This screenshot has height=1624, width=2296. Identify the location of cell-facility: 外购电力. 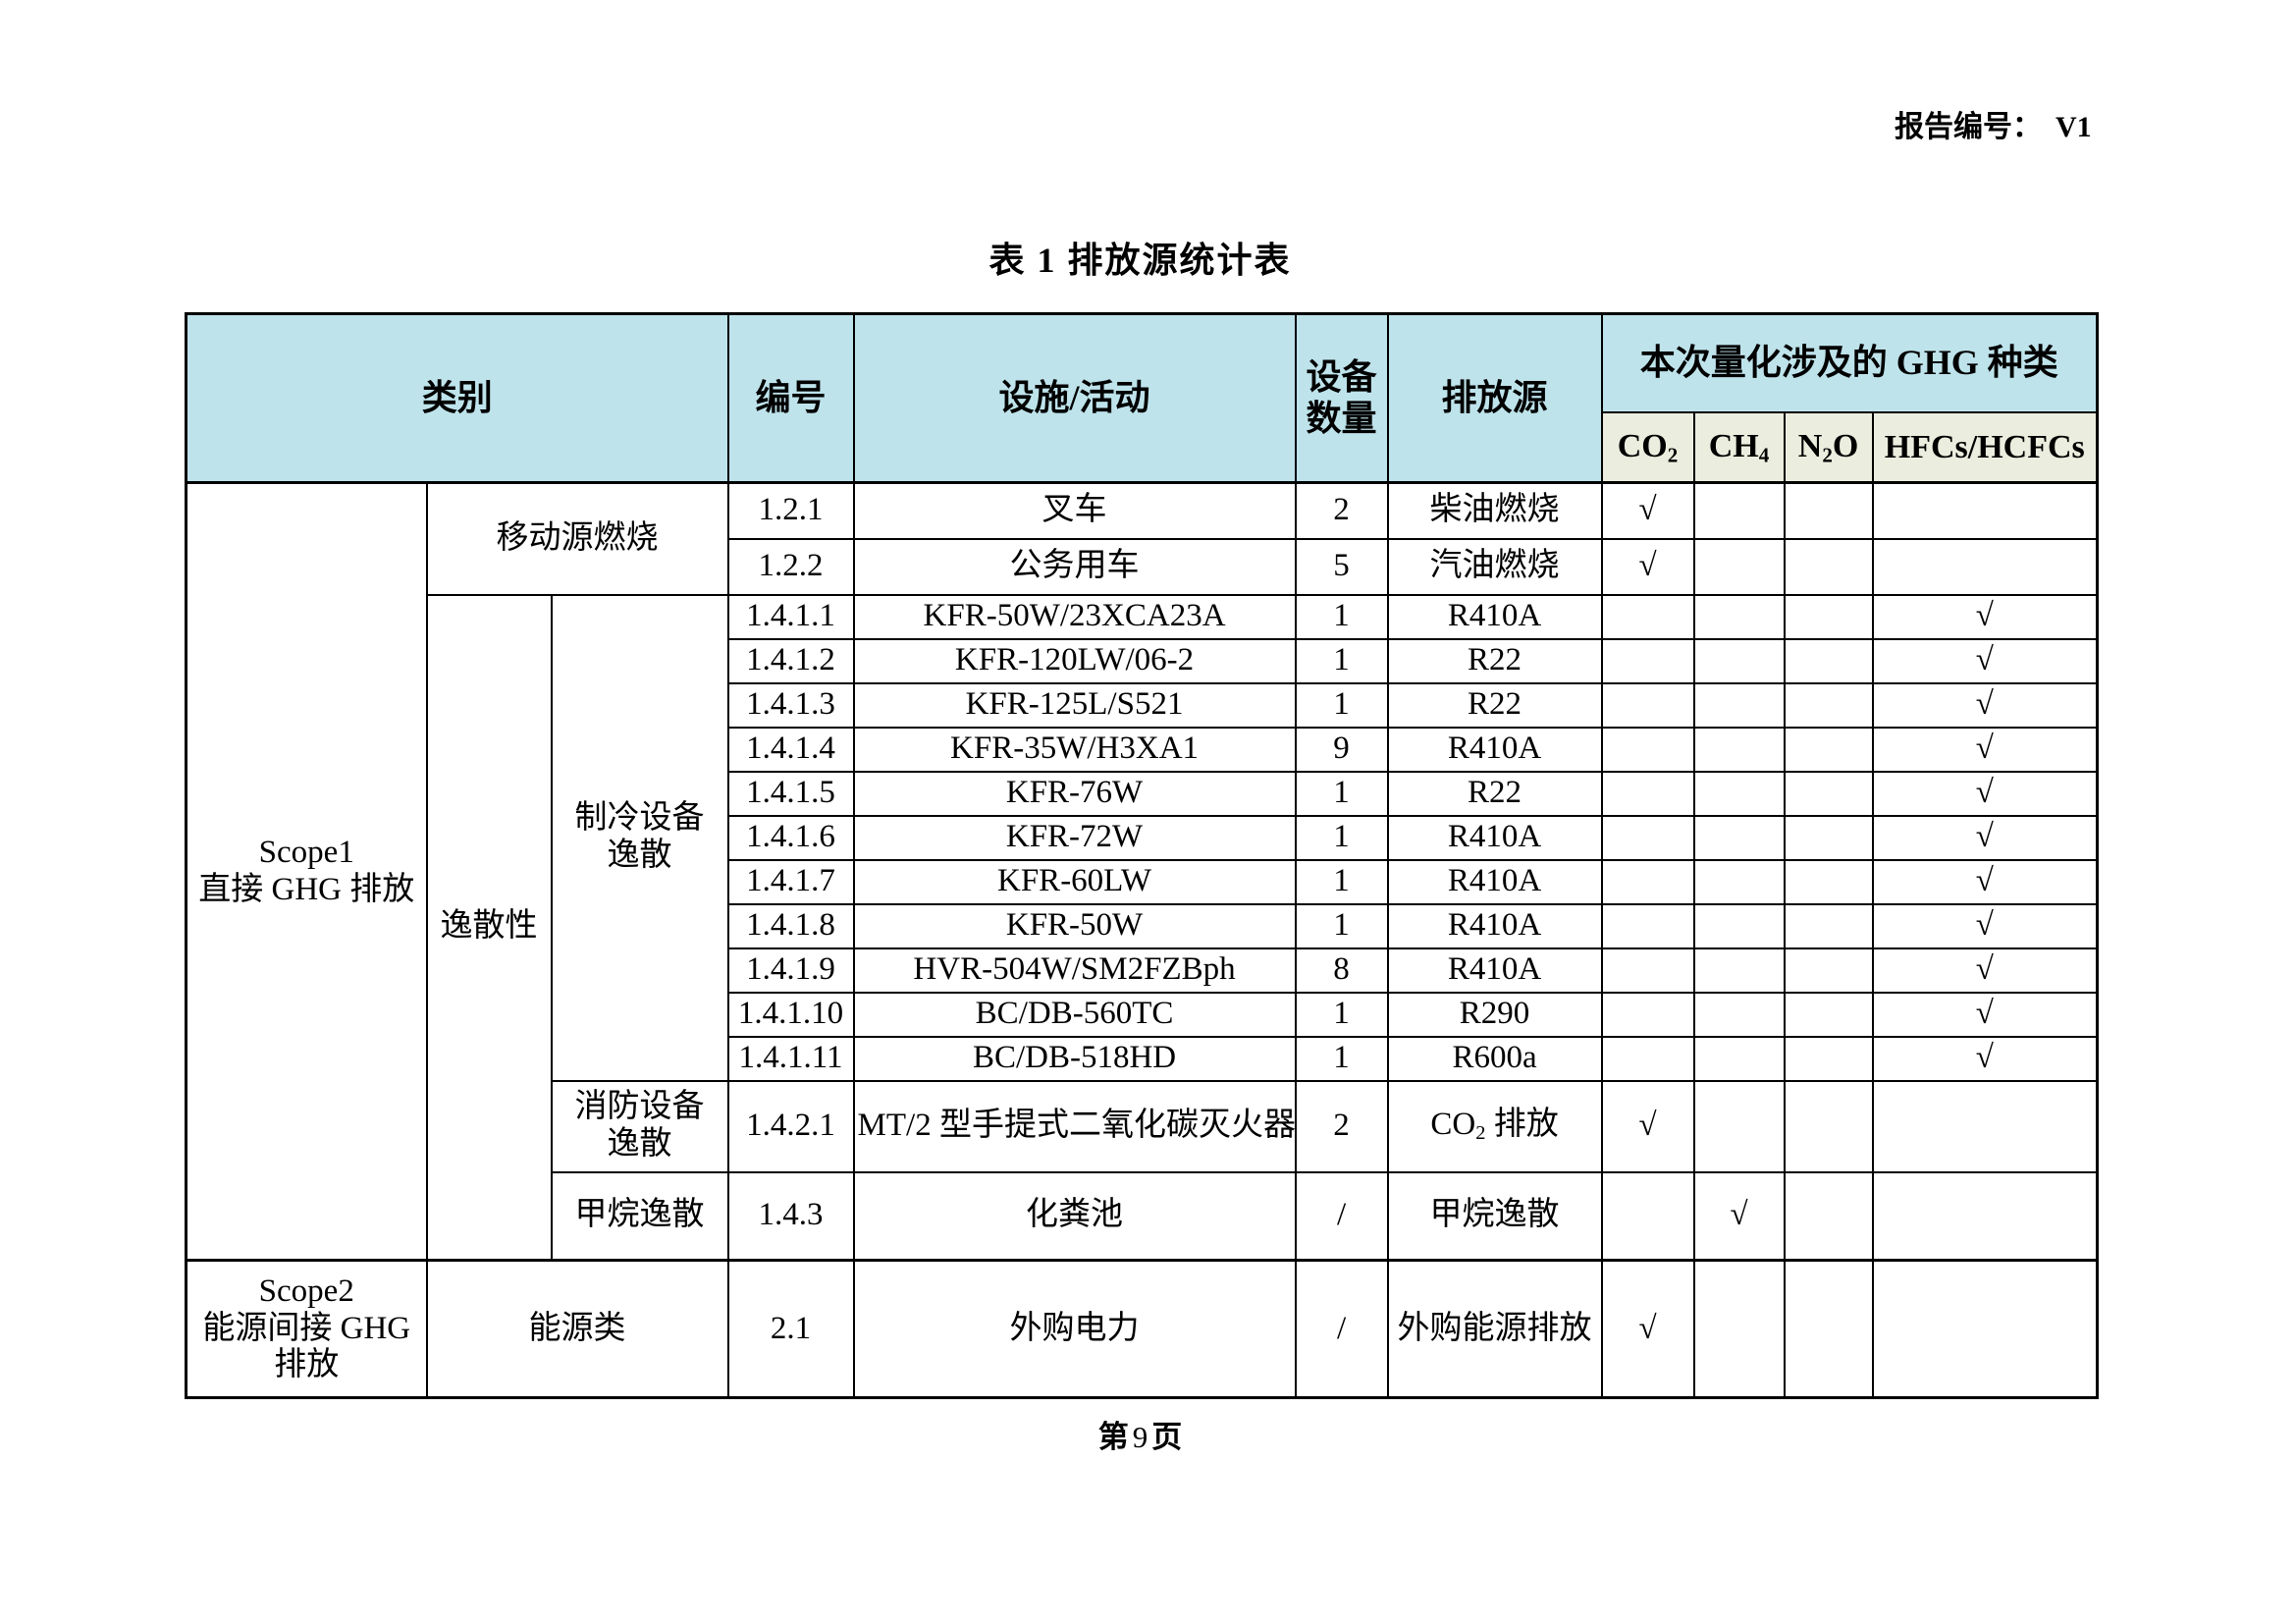
(1074, 1329).